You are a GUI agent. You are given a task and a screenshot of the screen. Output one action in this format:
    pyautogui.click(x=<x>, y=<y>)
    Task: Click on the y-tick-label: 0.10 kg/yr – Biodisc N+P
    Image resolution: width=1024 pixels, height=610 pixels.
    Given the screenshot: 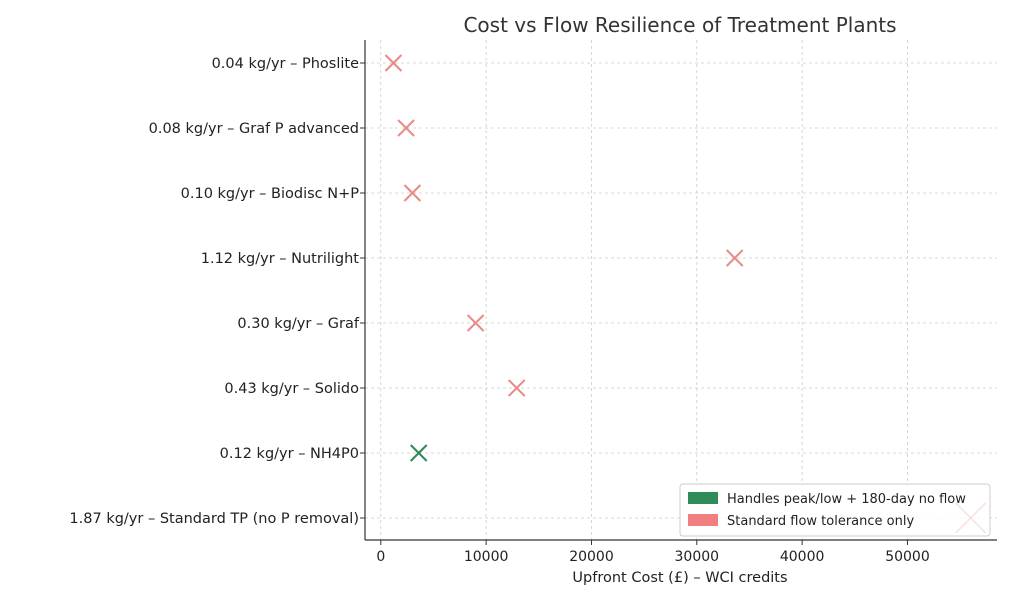 What is the action you would take?
    pyautogui.click(x=270, y=194)
    